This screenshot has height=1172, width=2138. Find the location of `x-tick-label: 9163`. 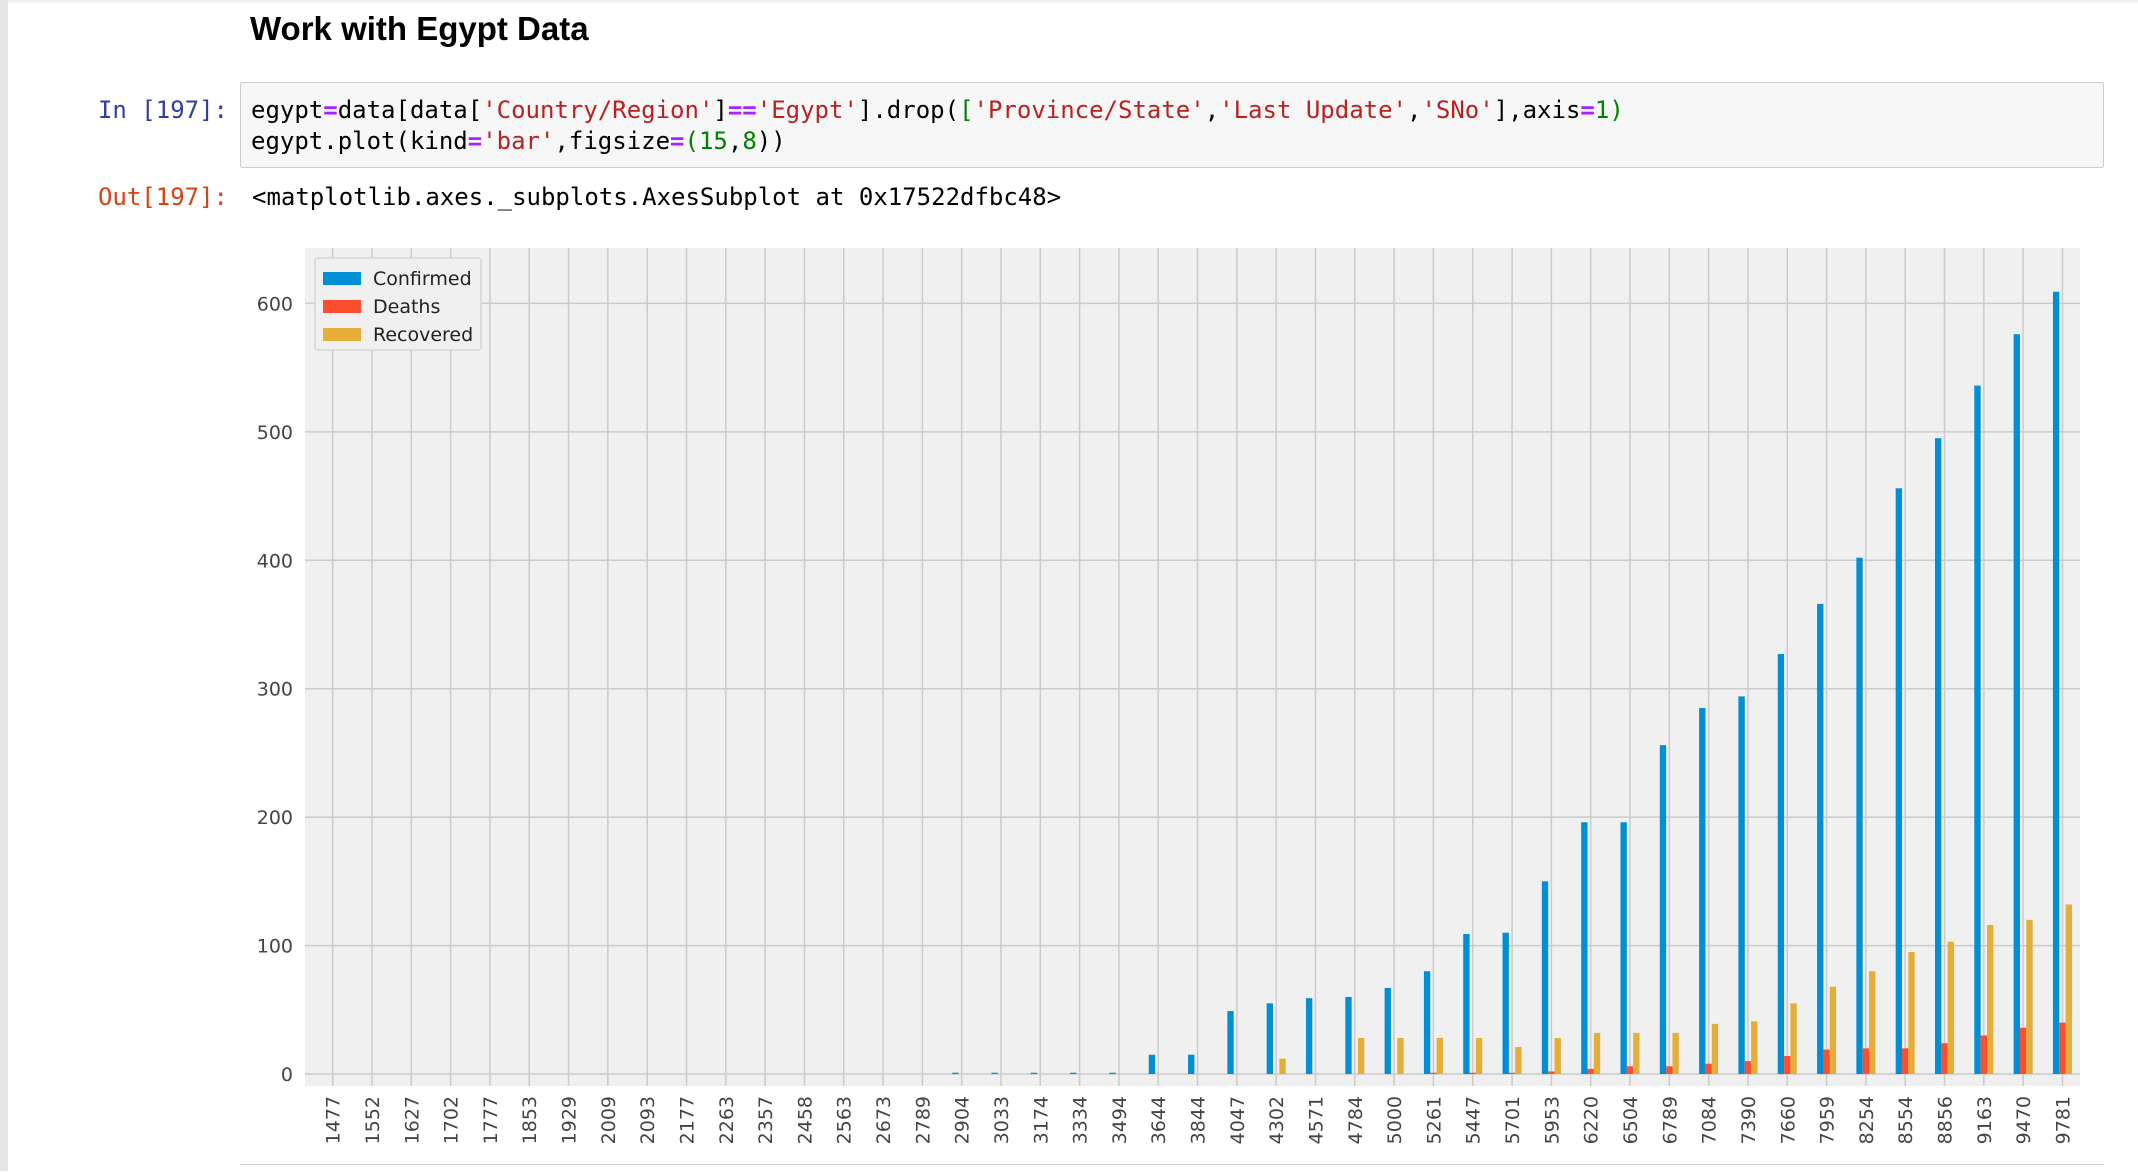

x-tick-label: 9163 is located at coordinates (1985, 1120).